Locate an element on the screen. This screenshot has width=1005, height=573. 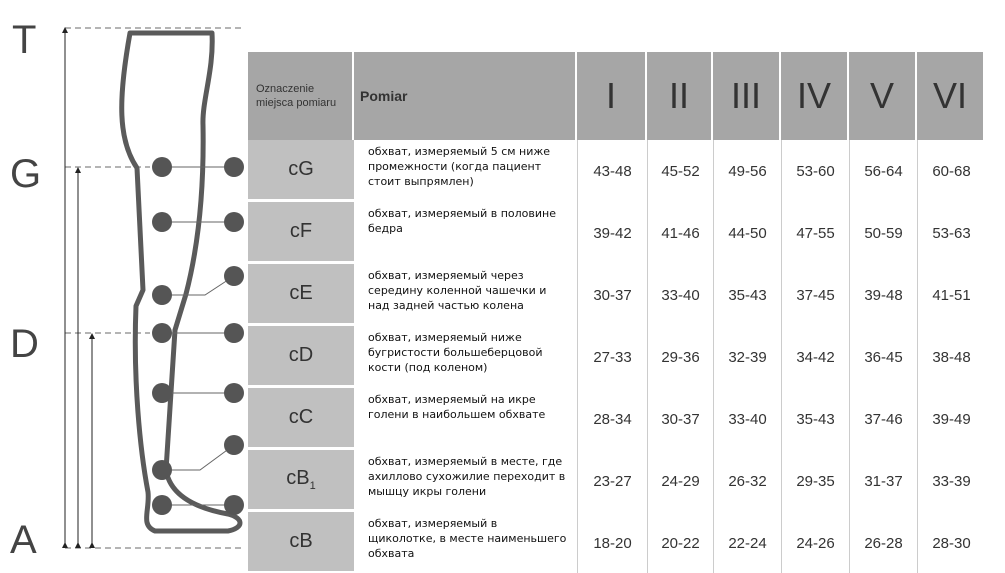
size-value: 41-51 is located at coordinates (951, 295).